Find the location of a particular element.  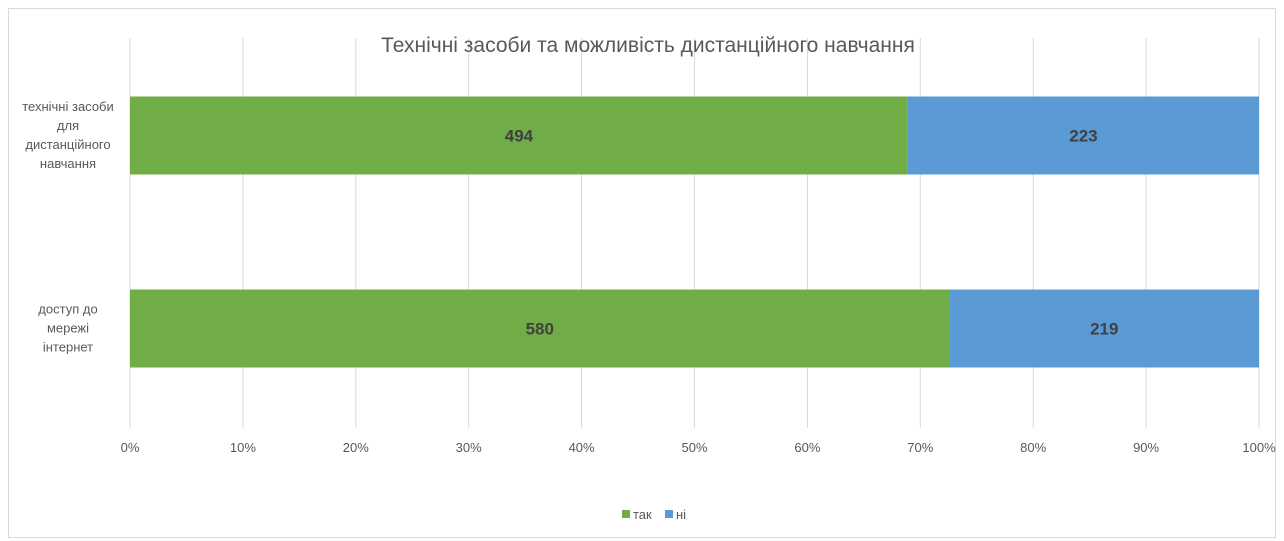

category-label: доступ до мережі інтернет is located at coordinates (67, 328).